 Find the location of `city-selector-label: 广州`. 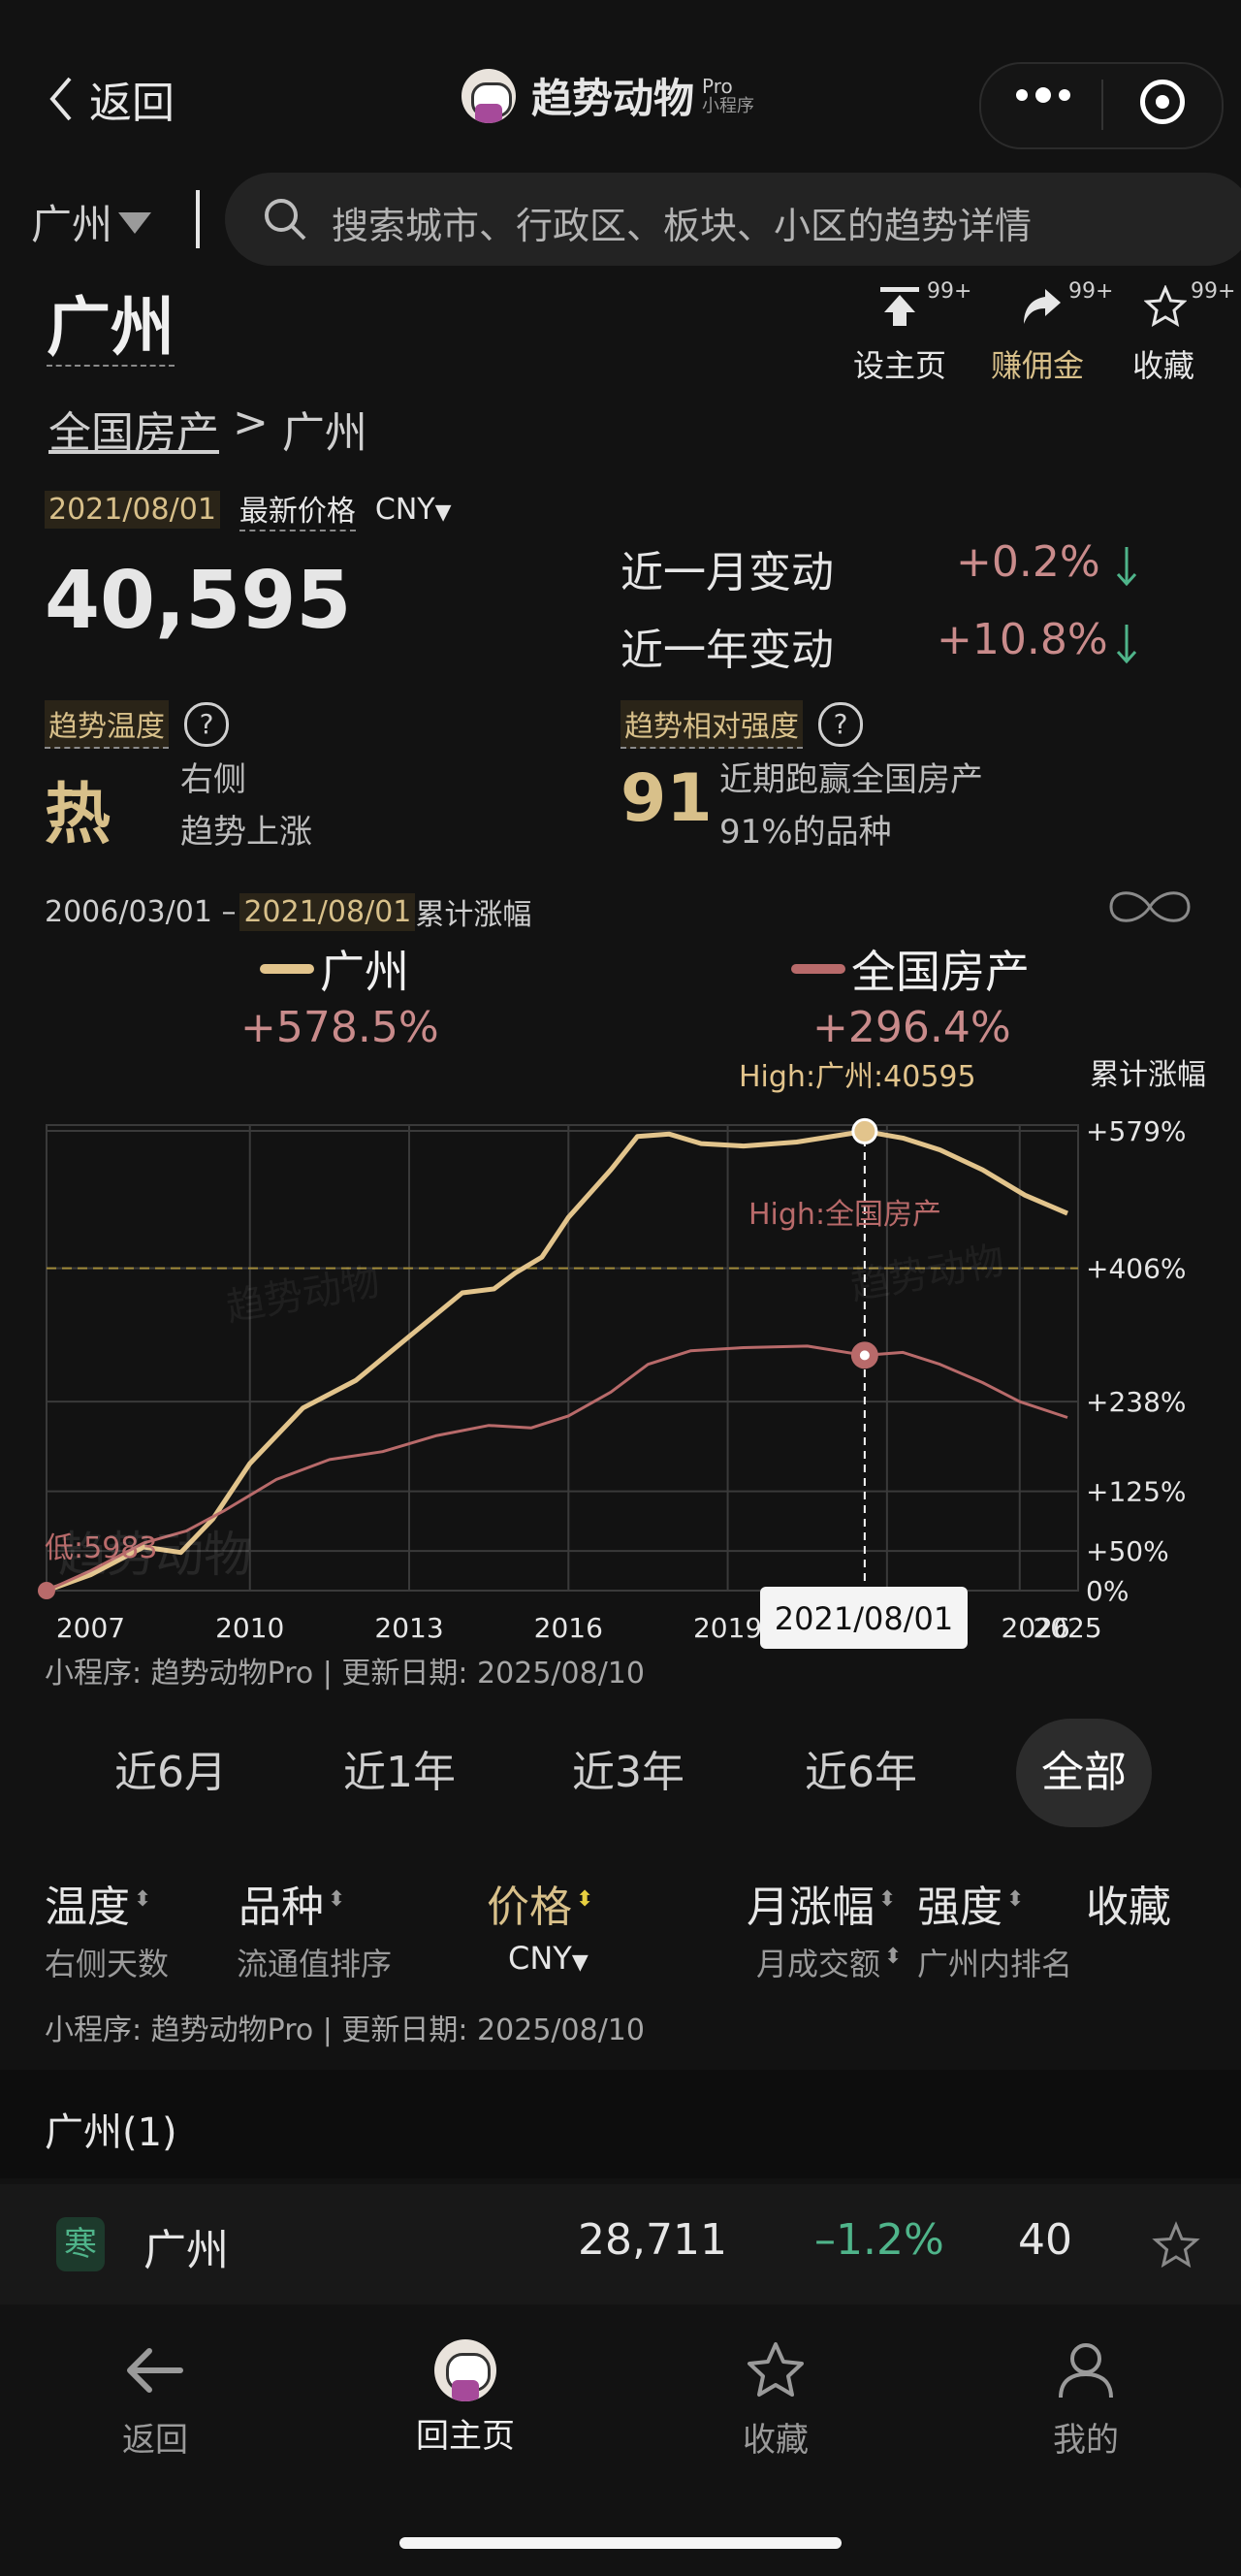

city-selector-label: 广州 is located at coordinates (72, 224).